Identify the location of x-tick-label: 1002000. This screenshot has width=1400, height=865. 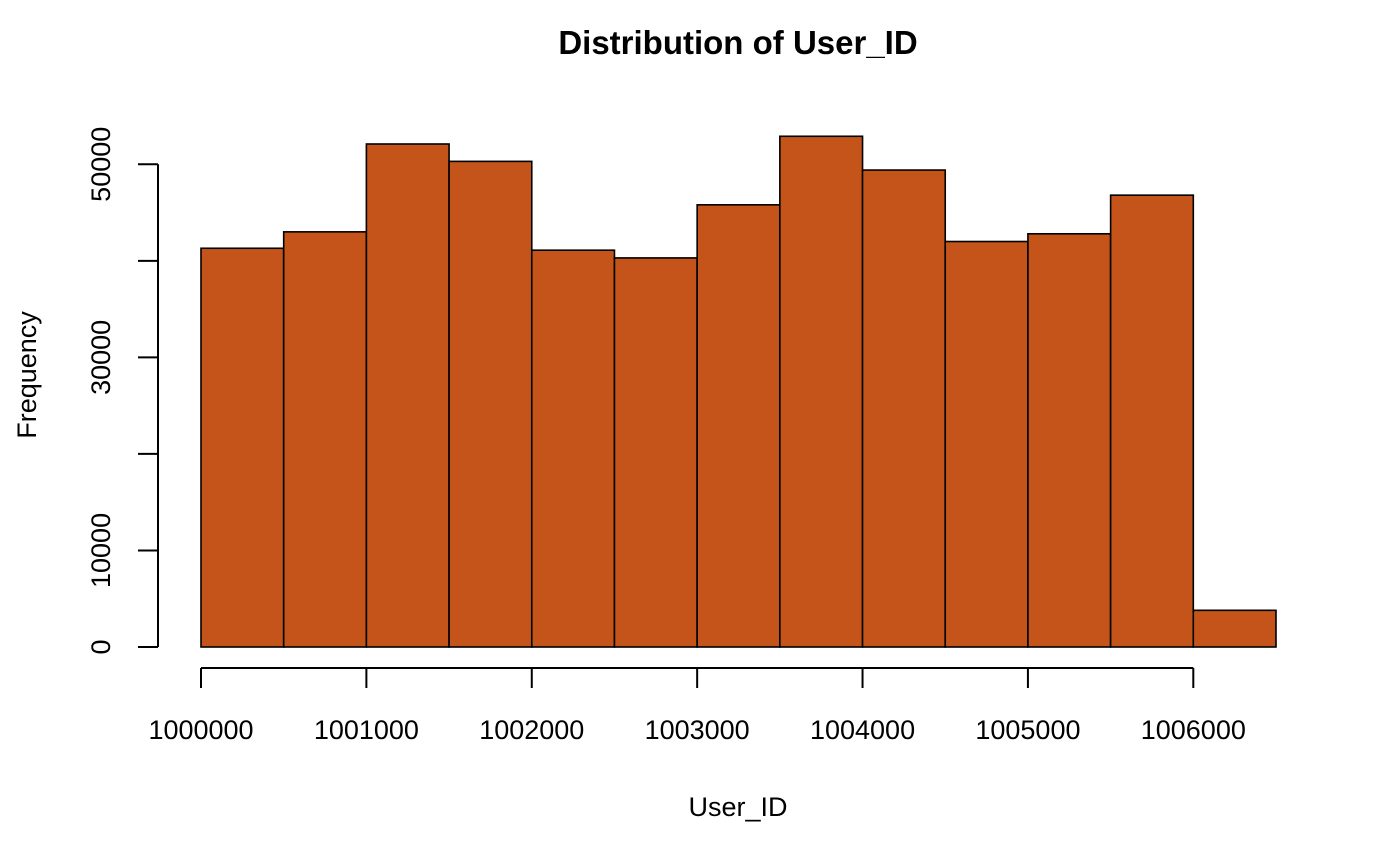
(531, 730).